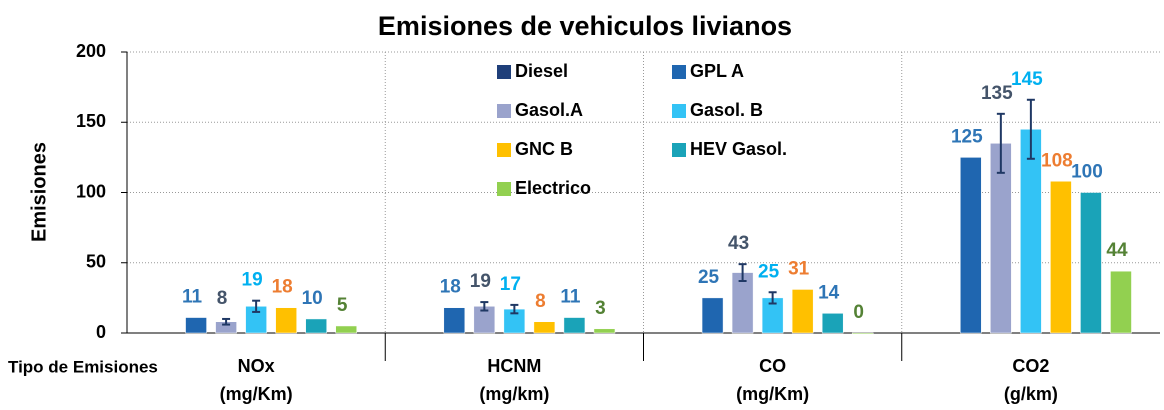 The image size is (1164, 410). I want to click on x-tick-unit: (g/km), so click(1031, 394).